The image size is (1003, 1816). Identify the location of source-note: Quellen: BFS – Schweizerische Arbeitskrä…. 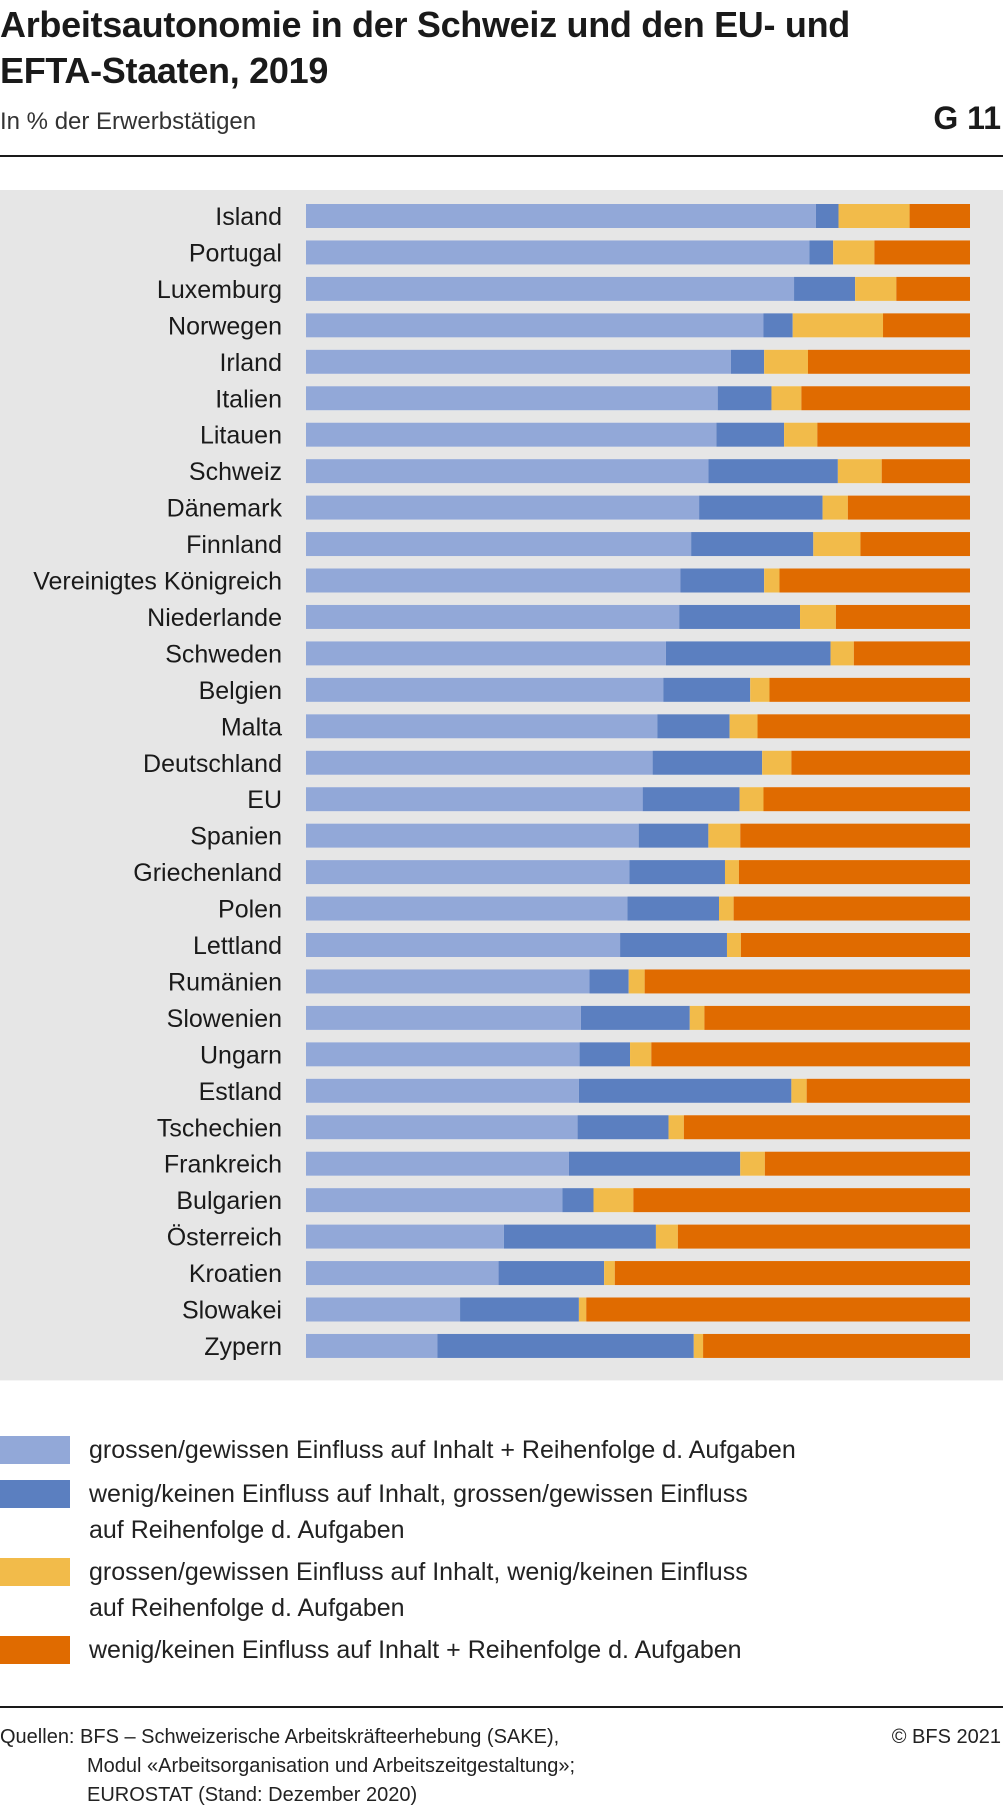
(360, 1766).